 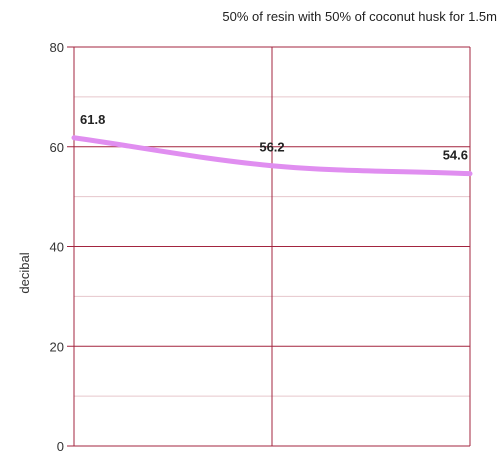 I want to click on series-lines, so click(x=272, y=156).